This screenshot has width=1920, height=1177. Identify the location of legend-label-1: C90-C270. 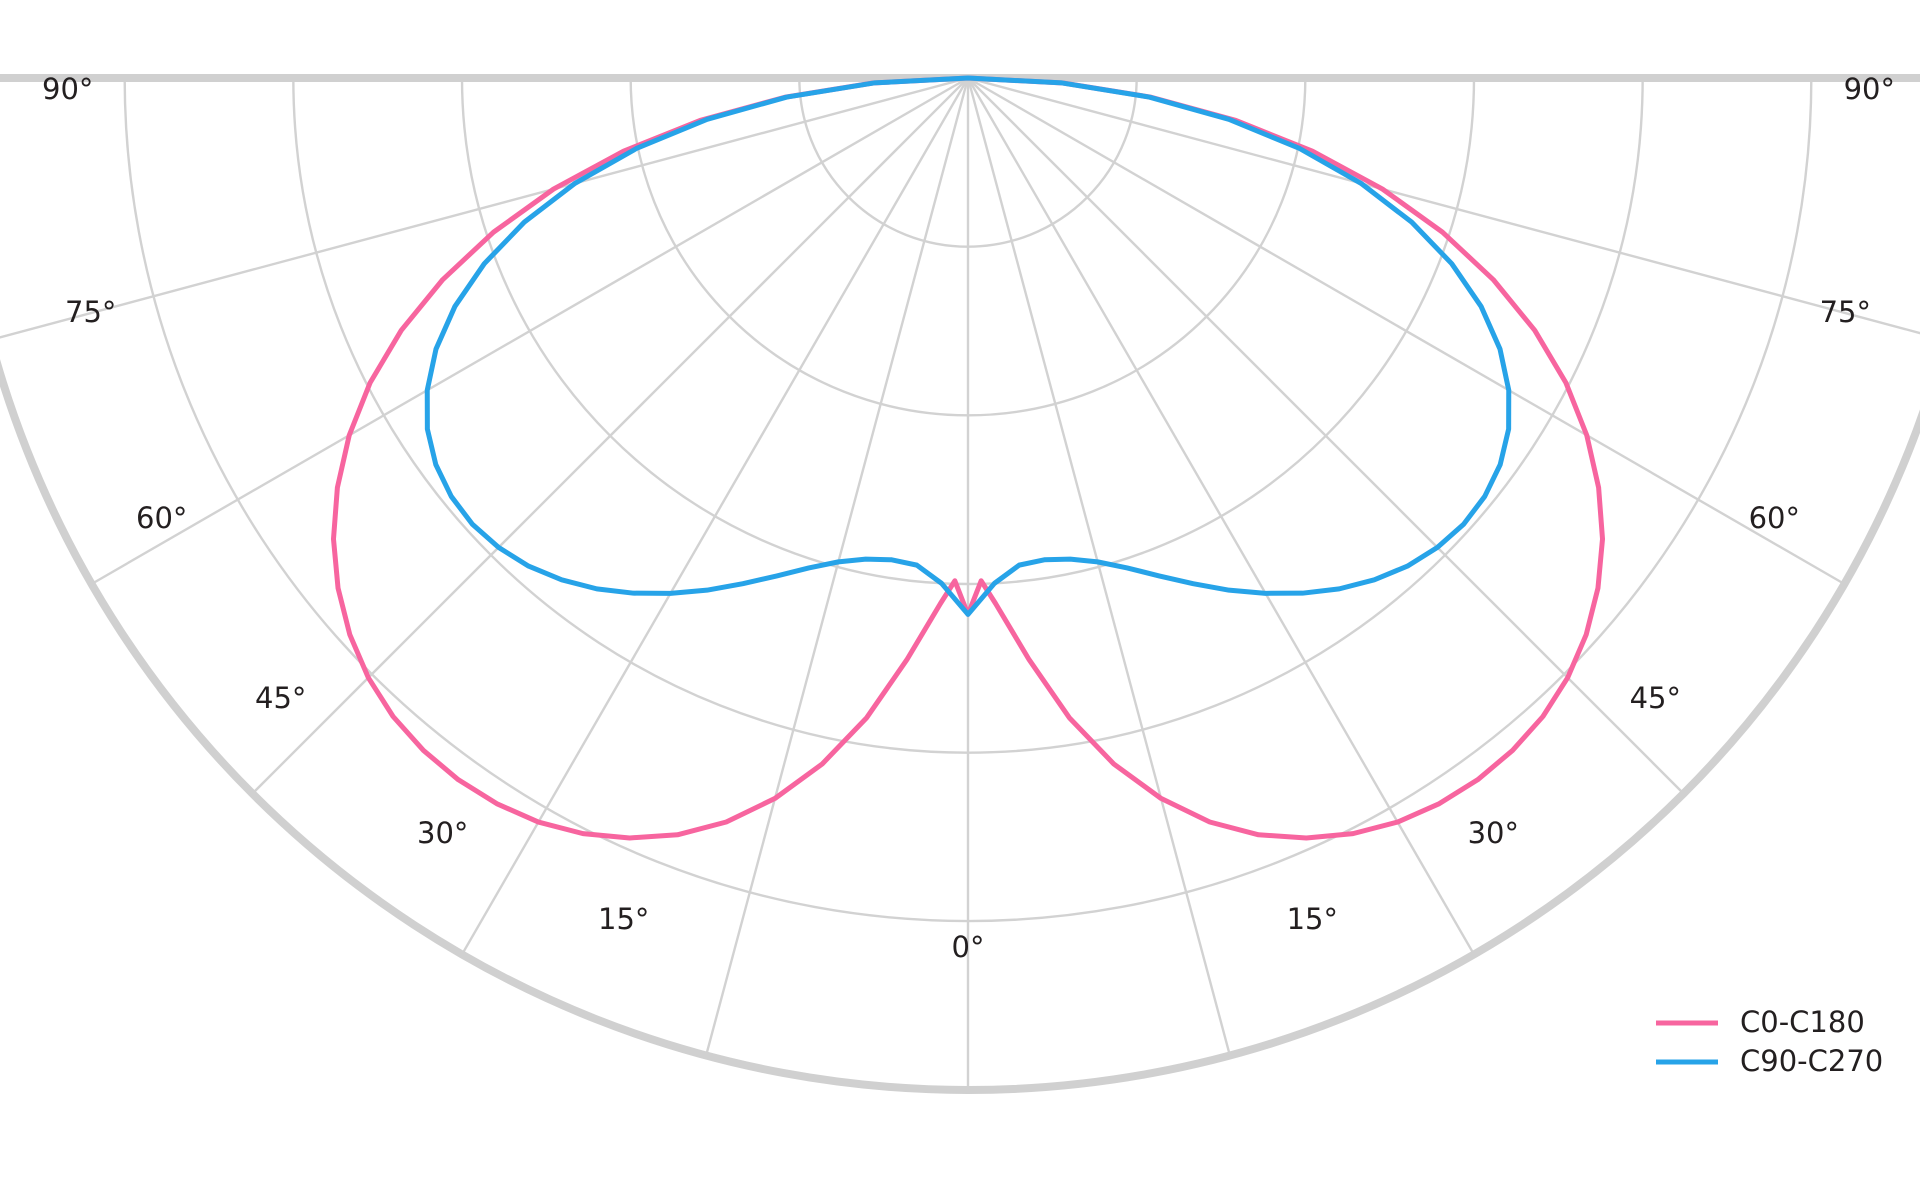
(1811, 1061).